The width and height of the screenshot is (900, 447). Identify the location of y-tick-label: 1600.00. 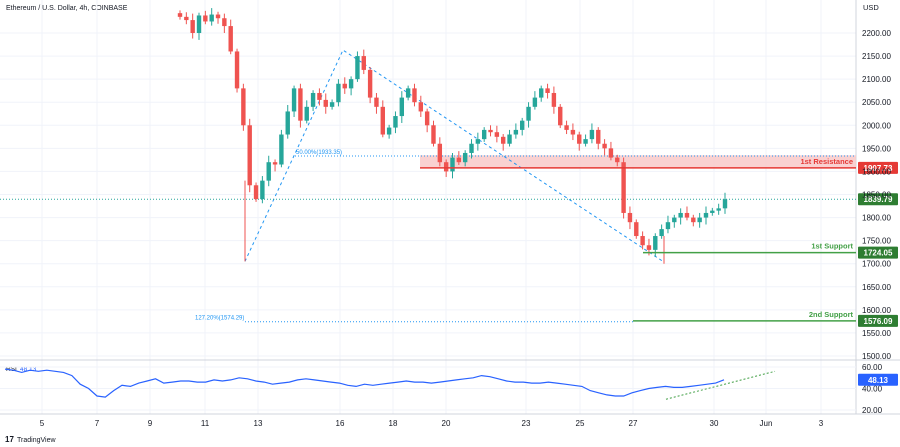
(876, 310).